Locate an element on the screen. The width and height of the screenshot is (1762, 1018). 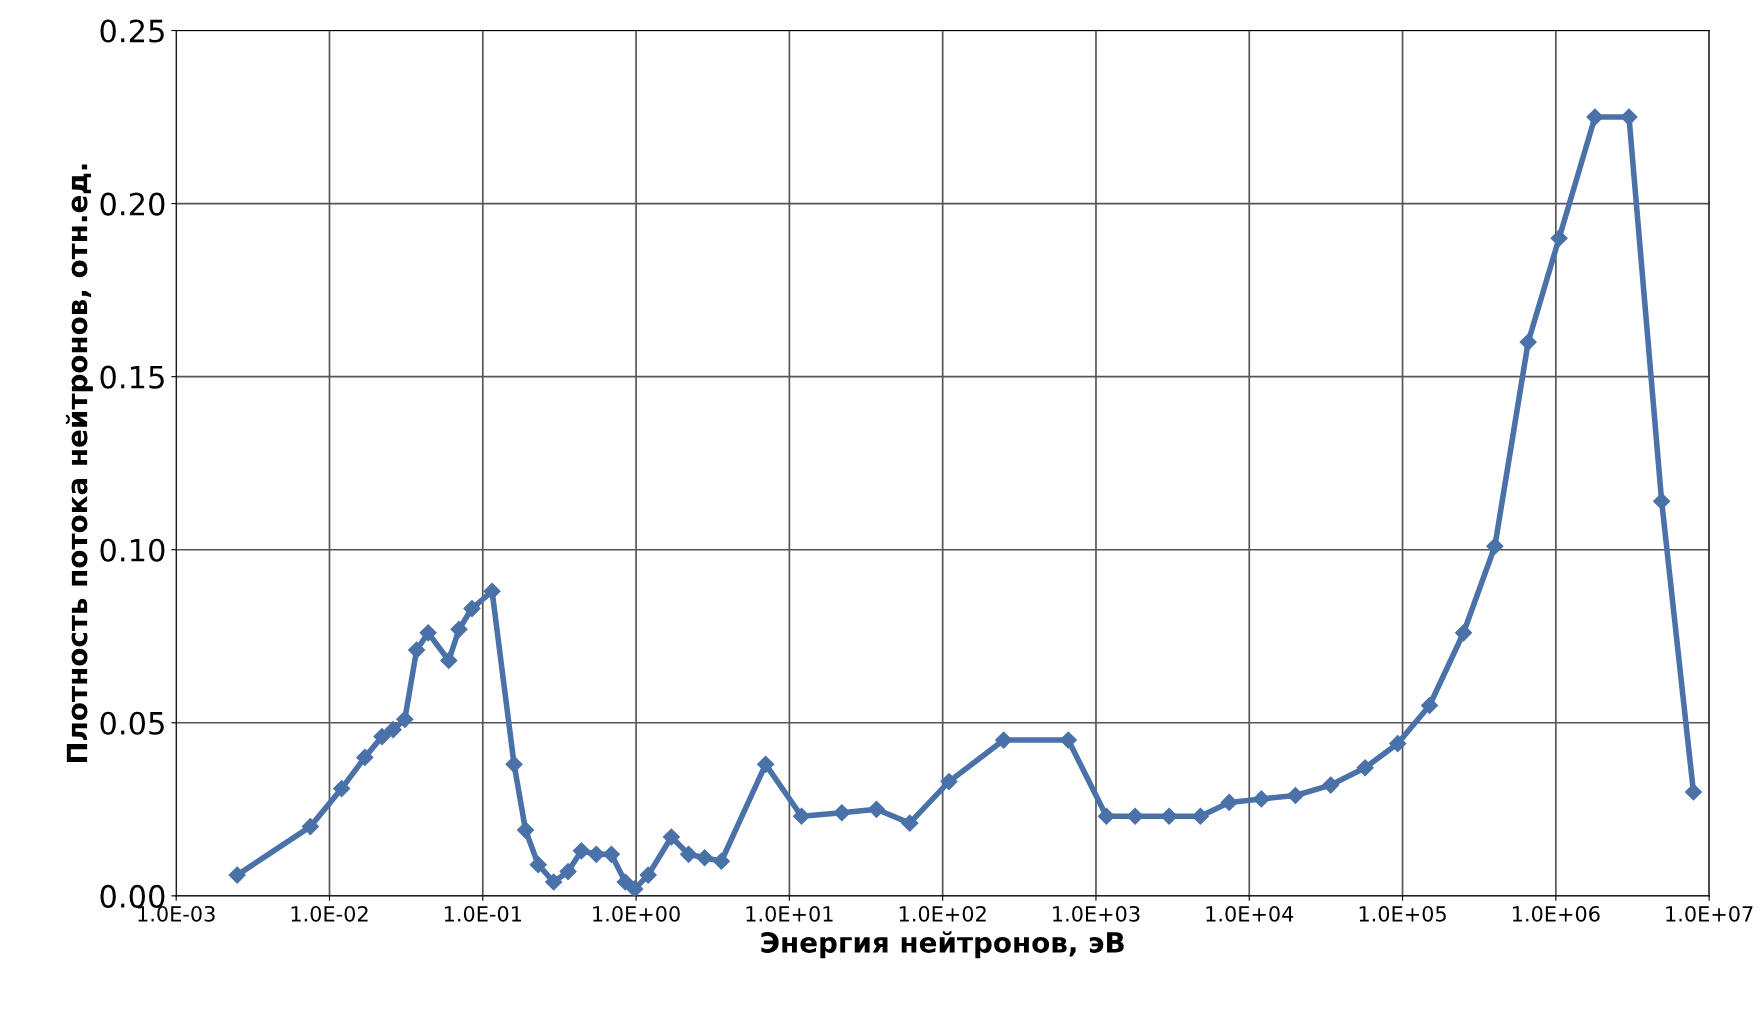
x-tick-label: 1.0E+05 is located at coordinates (1402, 913).